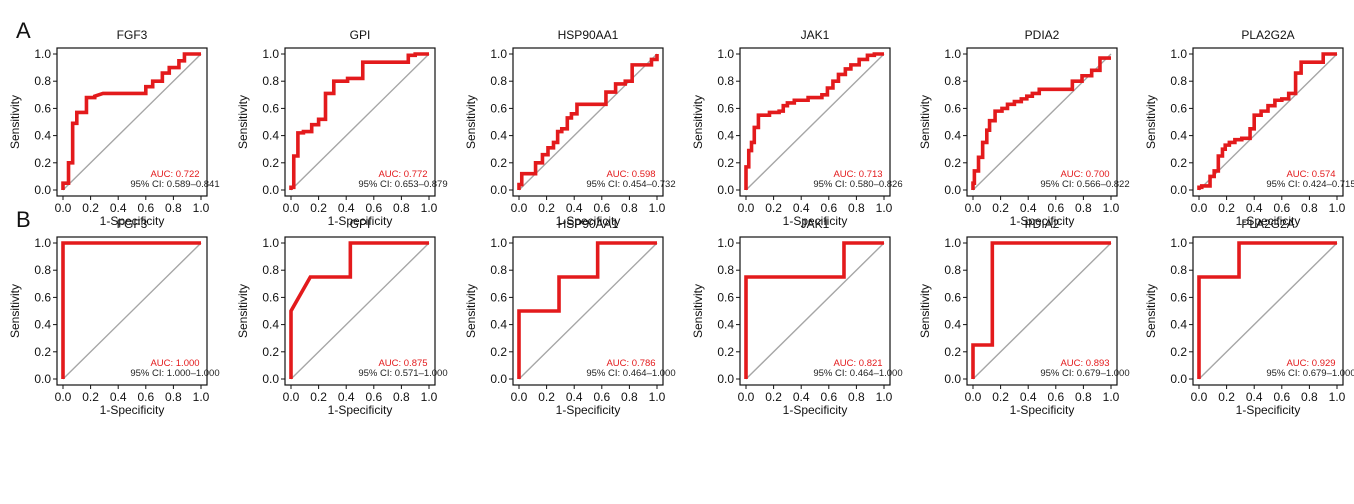  What do you see at coordinates (857, 174) in the screenshot?
I see `auc-label: AUC: 0.713` at bounding box center [857, 174].